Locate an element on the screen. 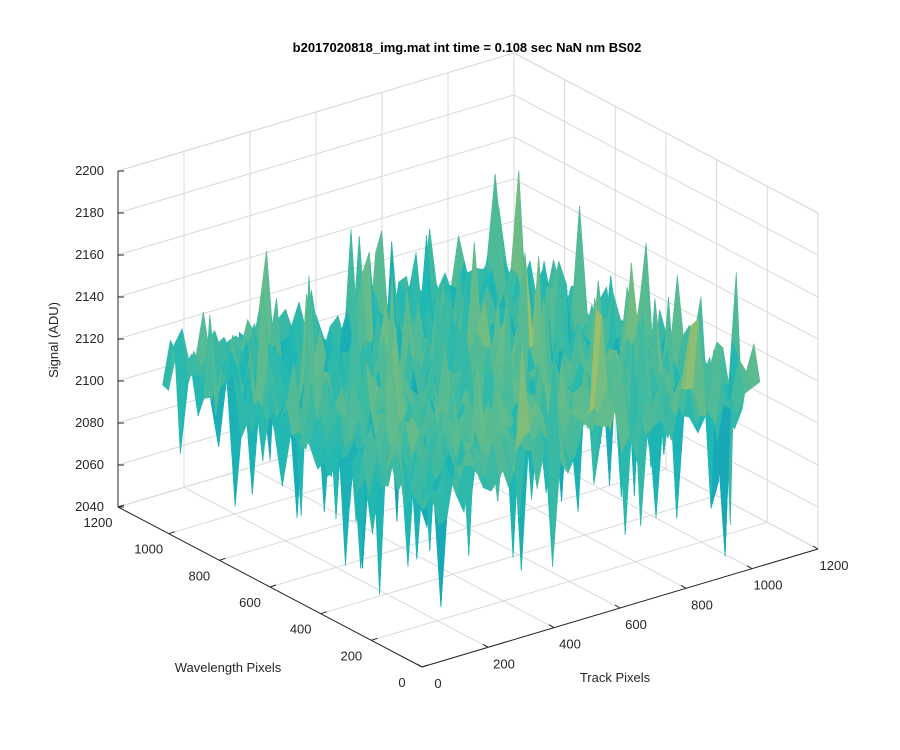  z-tick-label: 2140 is located at coordinates (89, 296).